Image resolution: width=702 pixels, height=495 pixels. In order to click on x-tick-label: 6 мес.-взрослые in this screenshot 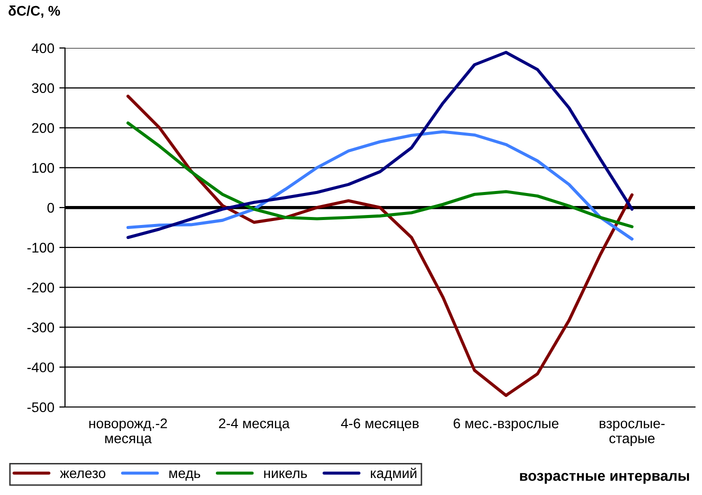, I will do `click(506, 425)`.